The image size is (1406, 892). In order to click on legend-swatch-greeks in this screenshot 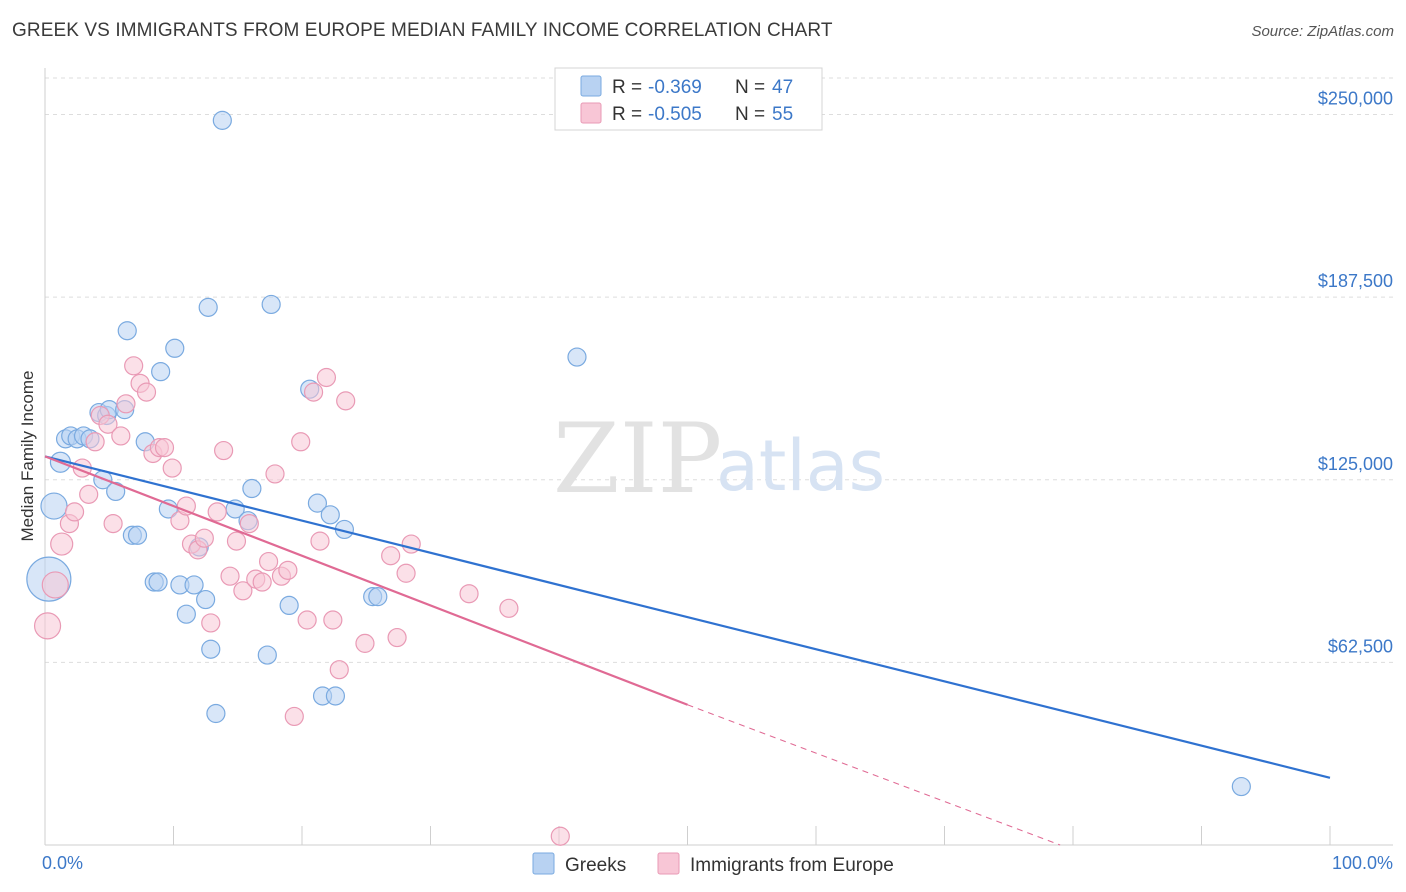, I will do `click(591, 86)`.